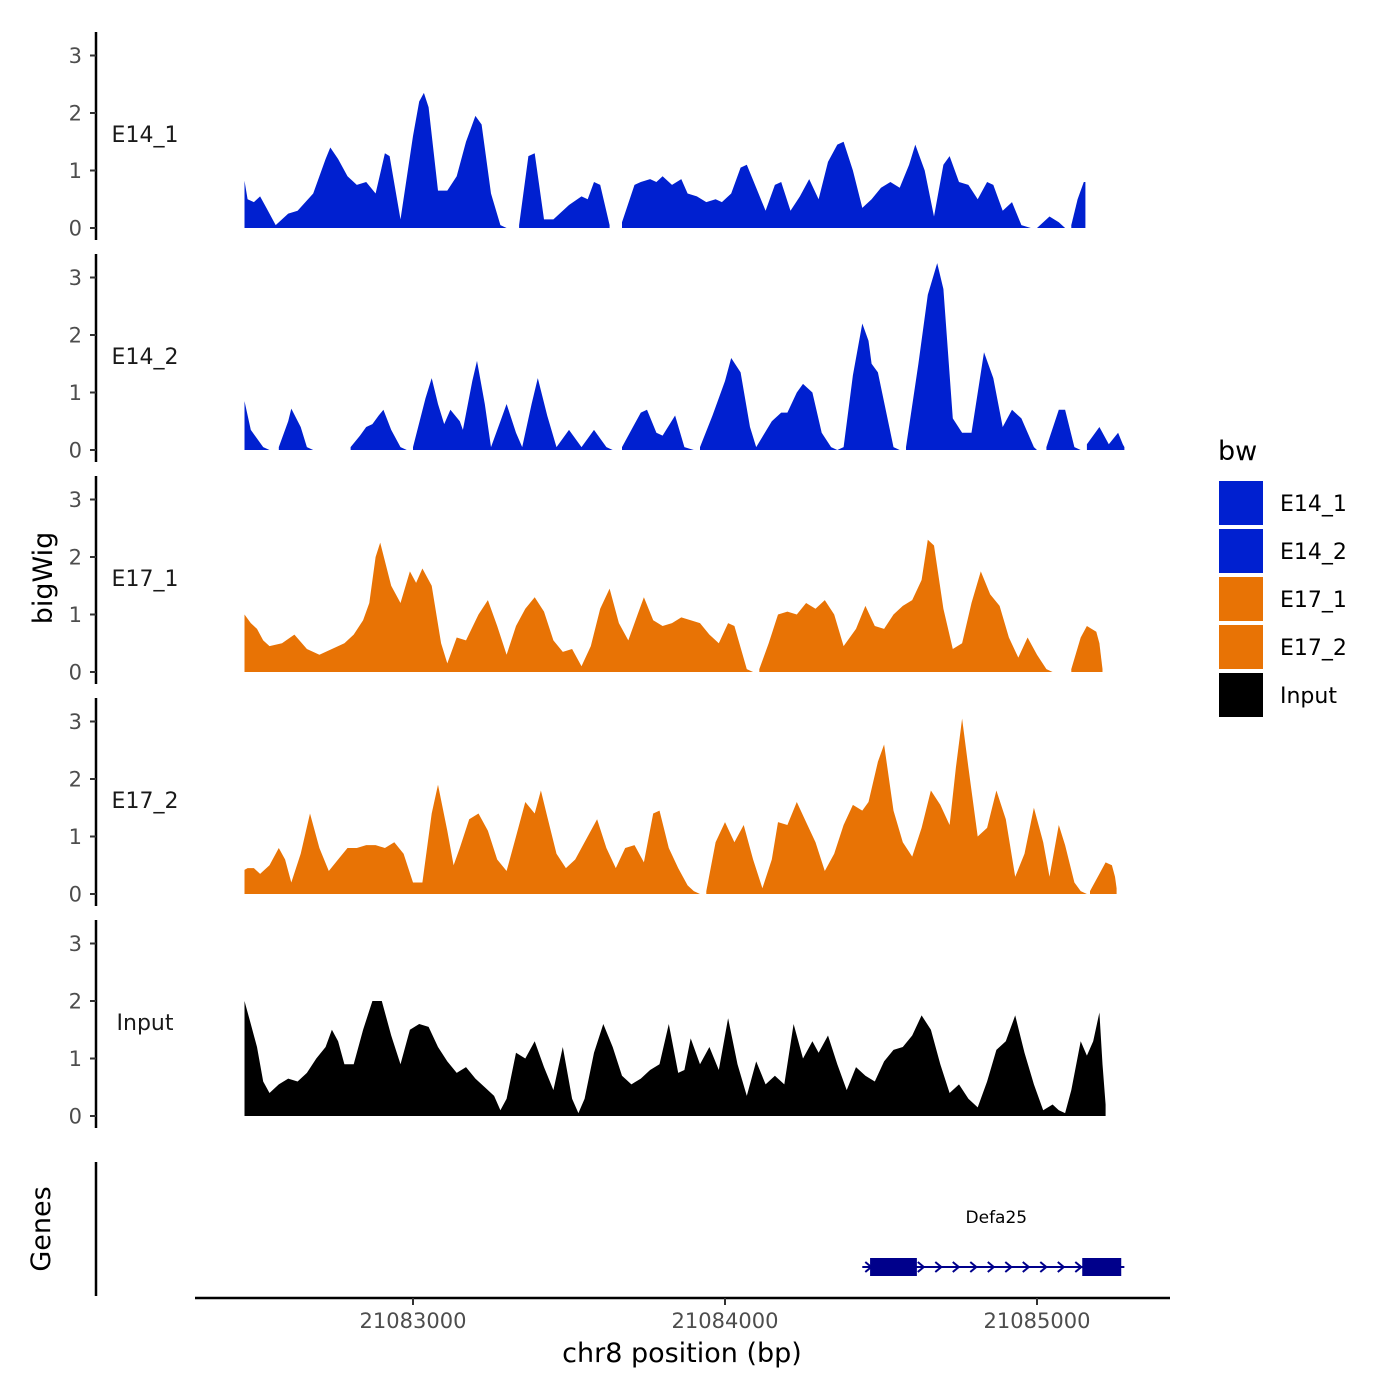  What do you see at coordinates (1277, 695) in the screenshot?
I see `legend-item: Input` at bounding box center [1277, 695].